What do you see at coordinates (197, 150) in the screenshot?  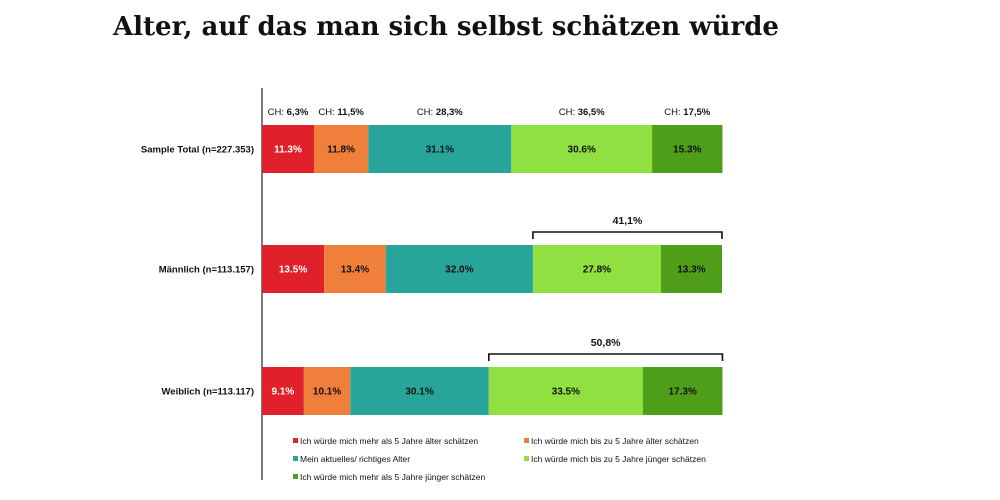 I see `category-label: Sample Total (n=227.353)` at bounding box center [197, 150].